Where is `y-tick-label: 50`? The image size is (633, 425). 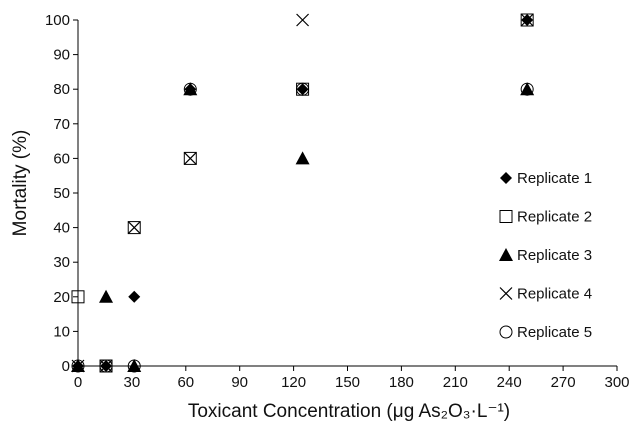 y-tick-label: 50 is located at coordinates (61, 193).